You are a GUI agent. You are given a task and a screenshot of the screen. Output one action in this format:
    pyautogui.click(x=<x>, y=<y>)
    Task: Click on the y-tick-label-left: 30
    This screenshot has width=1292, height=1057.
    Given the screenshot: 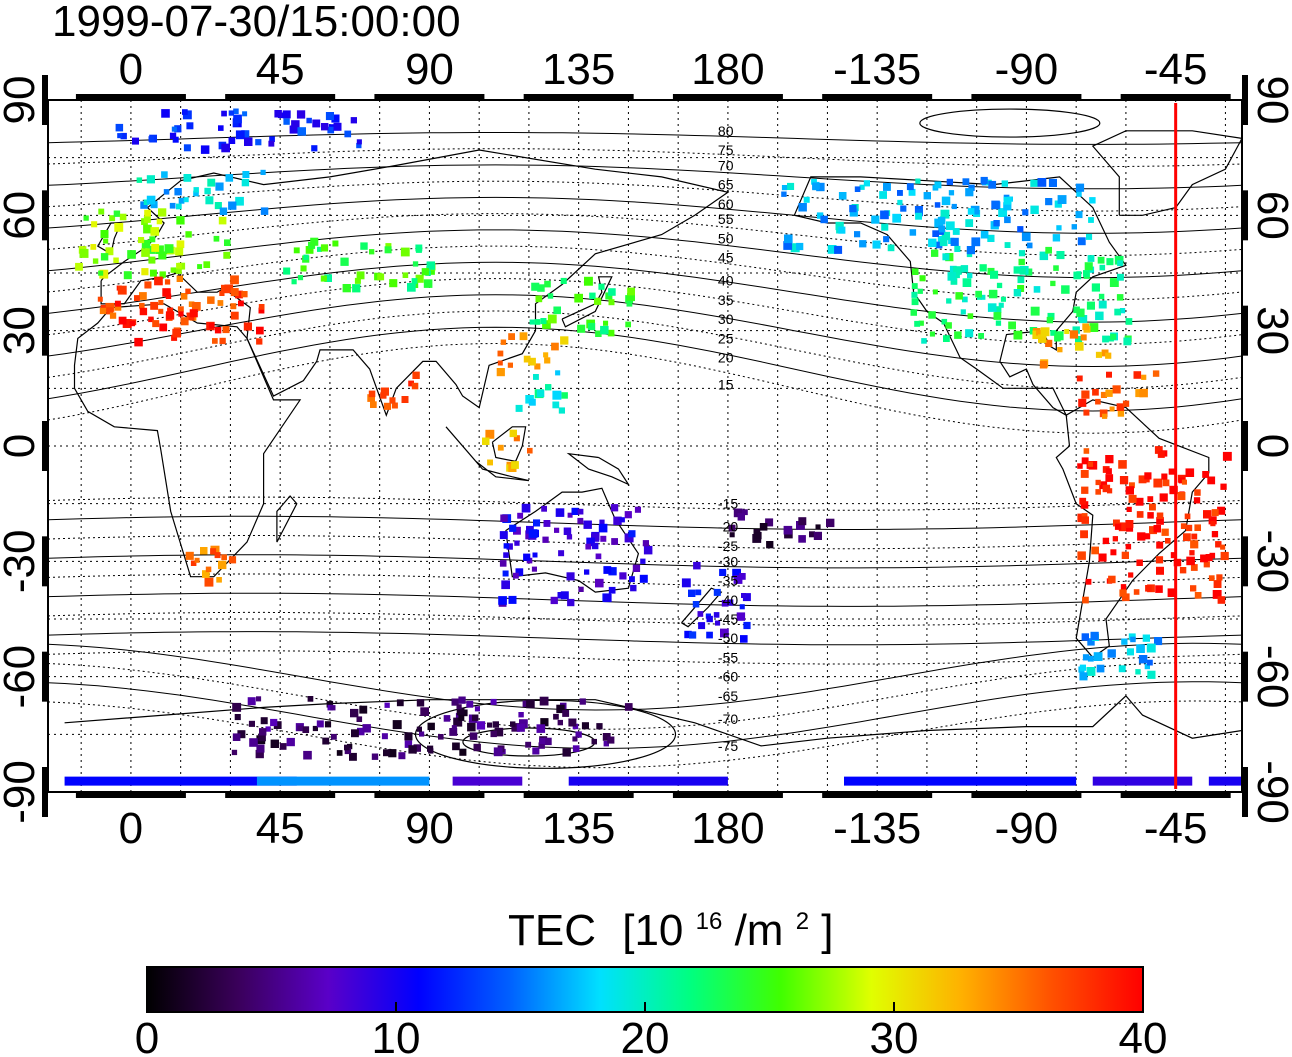 What is the action you would take?
    pyautogui.click(x=22, y=330)
    